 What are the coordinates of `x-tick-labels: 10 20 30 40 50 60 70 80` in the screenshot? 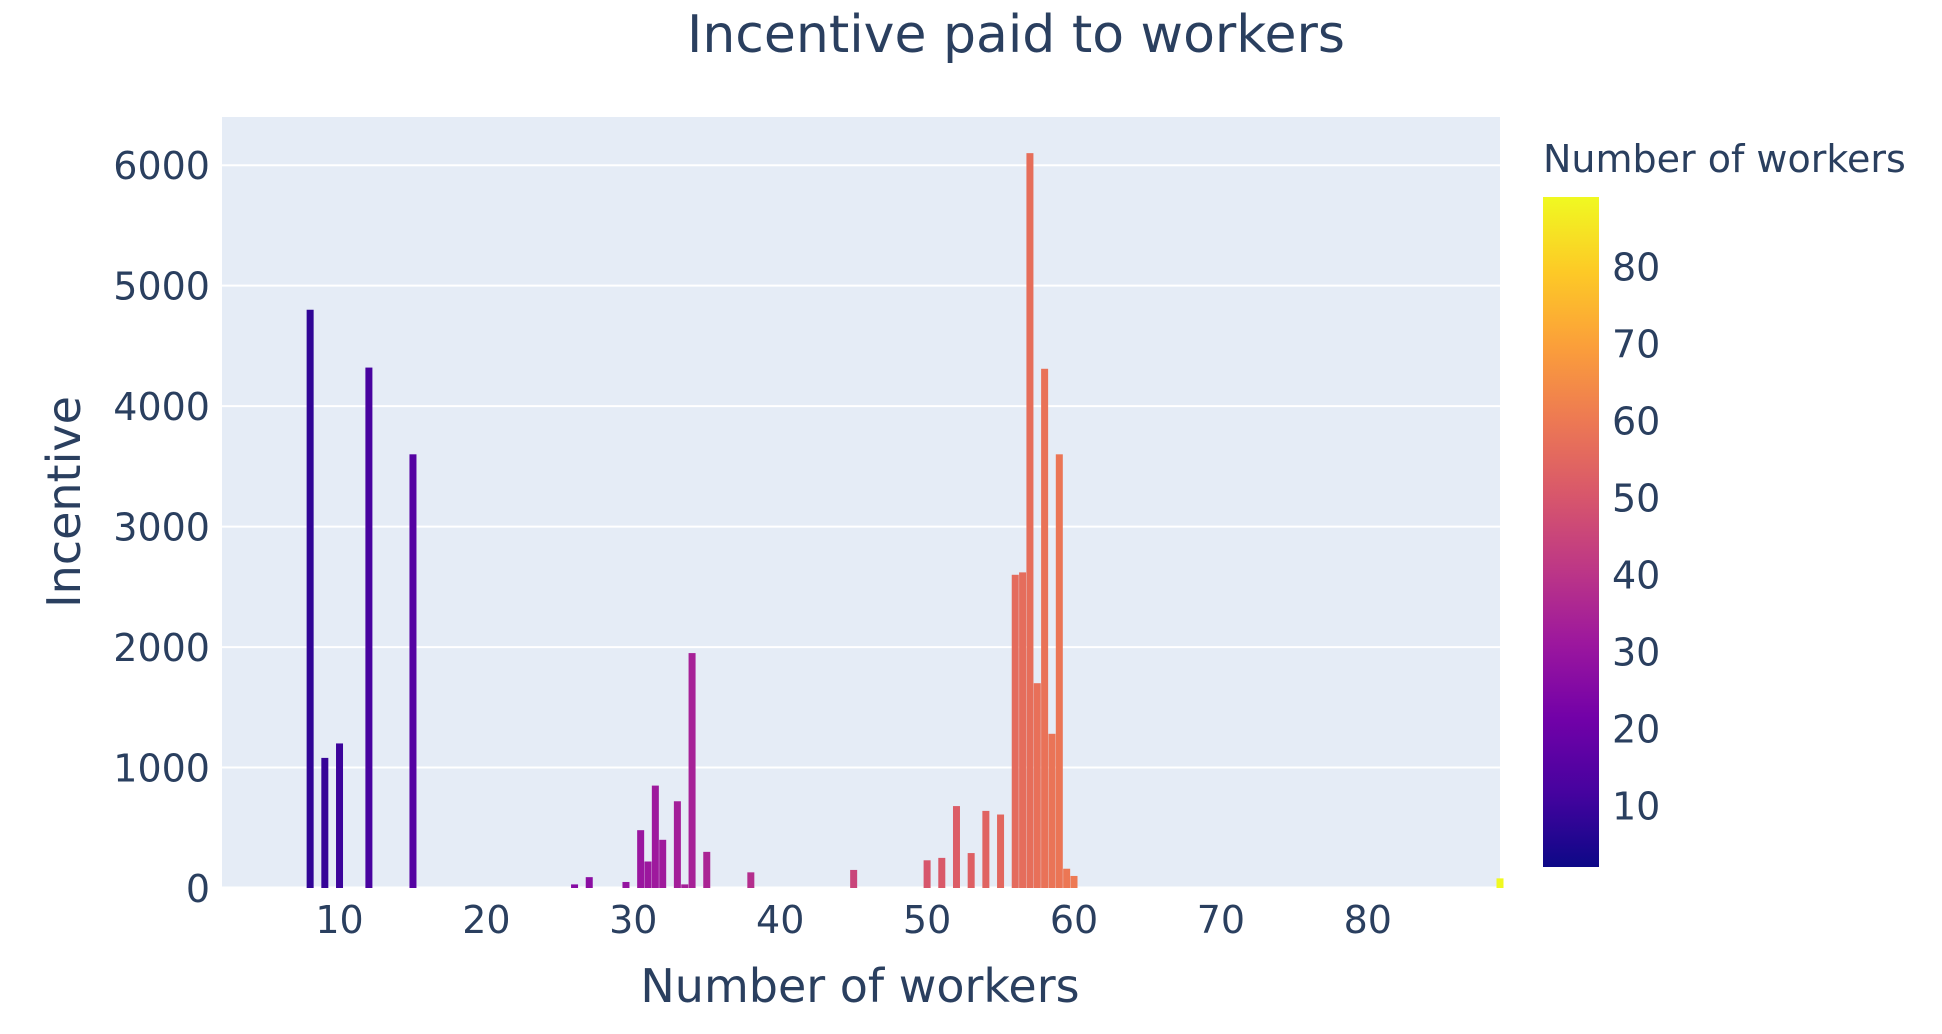 It's located at (853, 920).